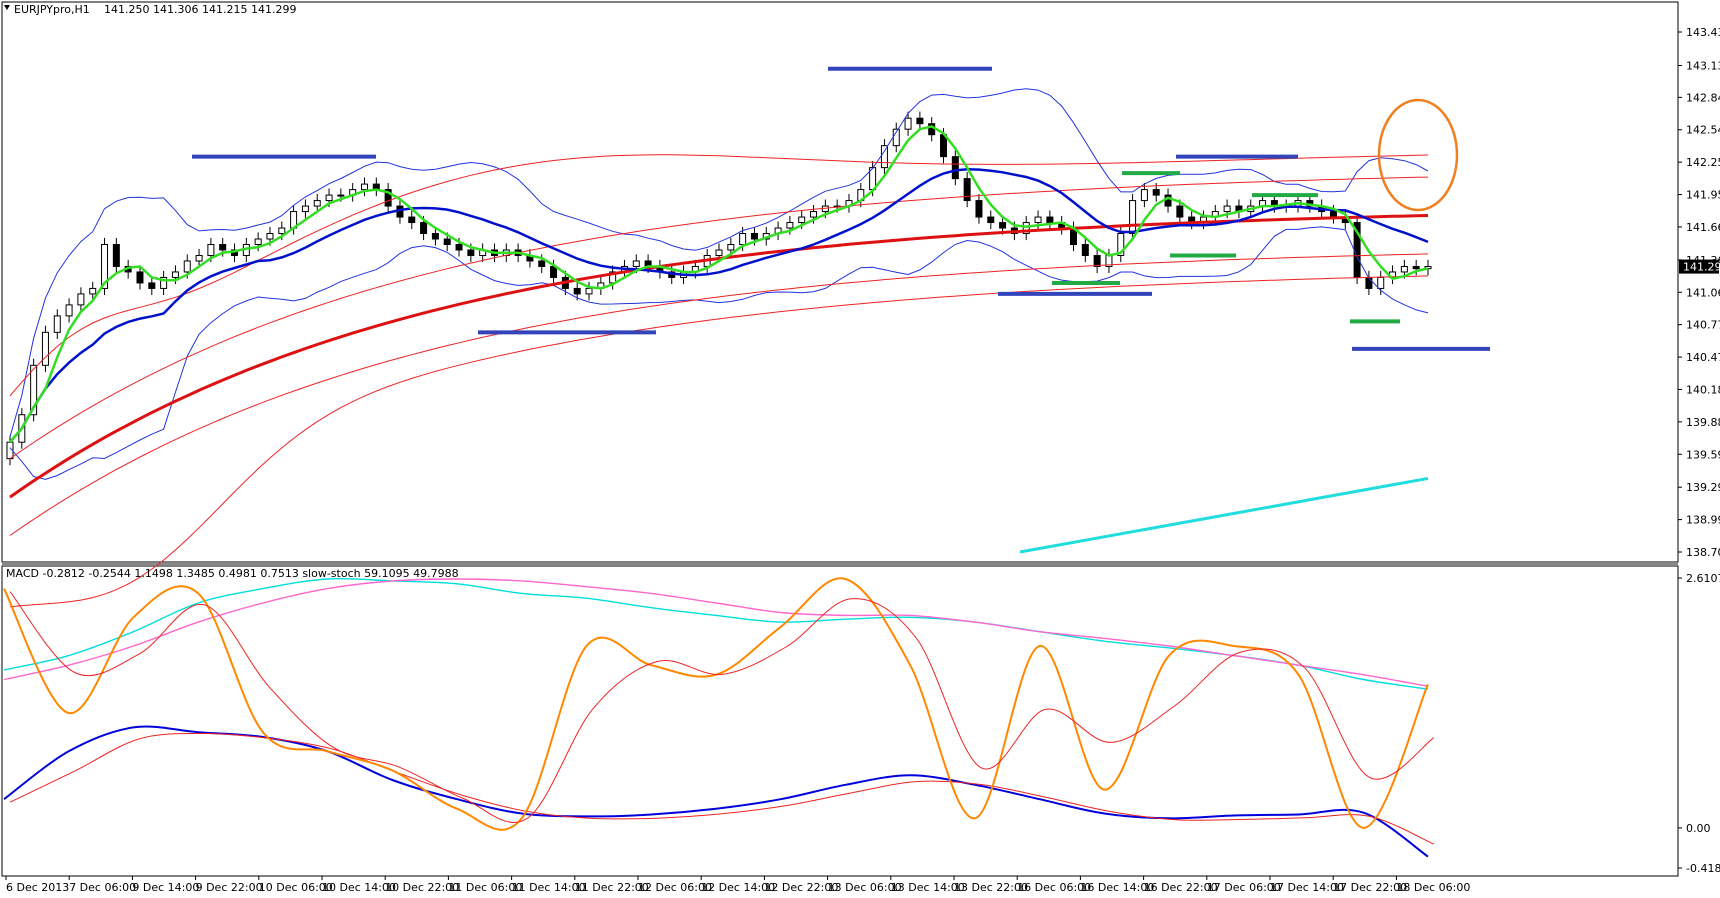 The height and width of the screenshot is (898, 1720). Describe the element at coordinates (165, 887) in the screenshot. I see `x-tick-label: 9 Dec 14:00` at that location.